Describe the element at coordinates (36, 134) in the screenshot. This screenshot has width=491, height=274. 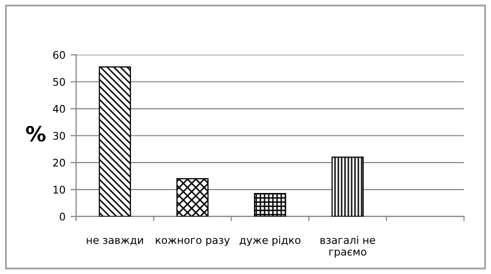
I see `y-axis-title: %` at that location.